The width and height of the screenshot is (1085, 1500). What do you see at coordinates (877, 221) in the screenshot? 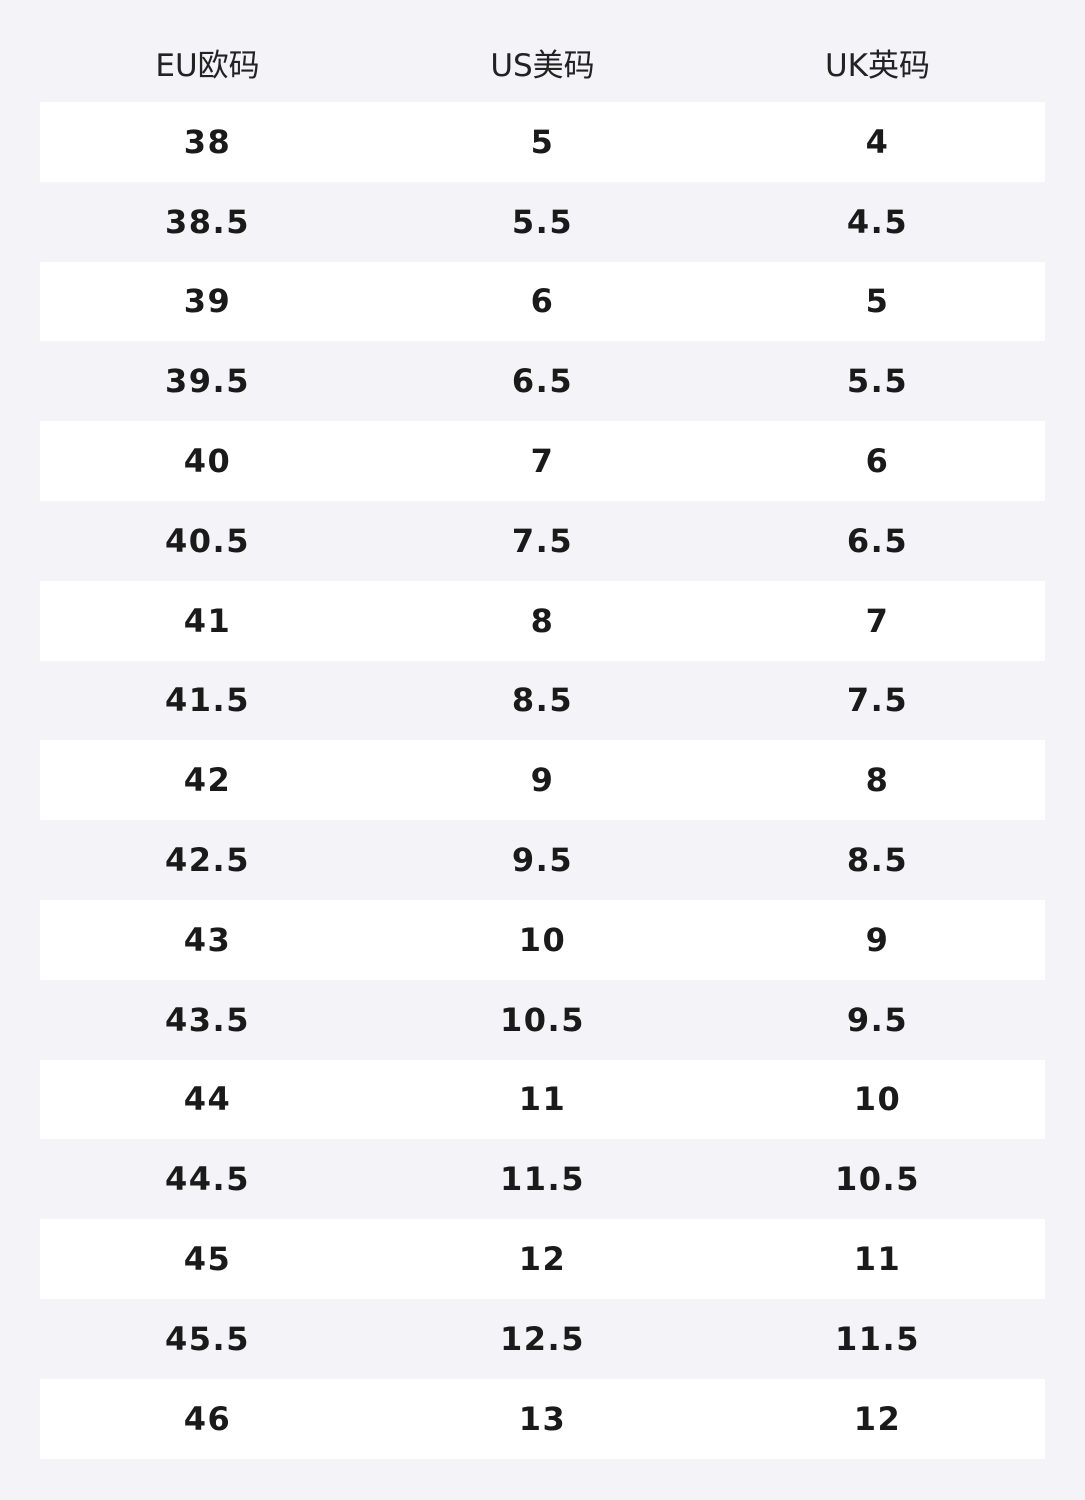
I see `table-cell: 4.5` at bounding box center [877, 221].